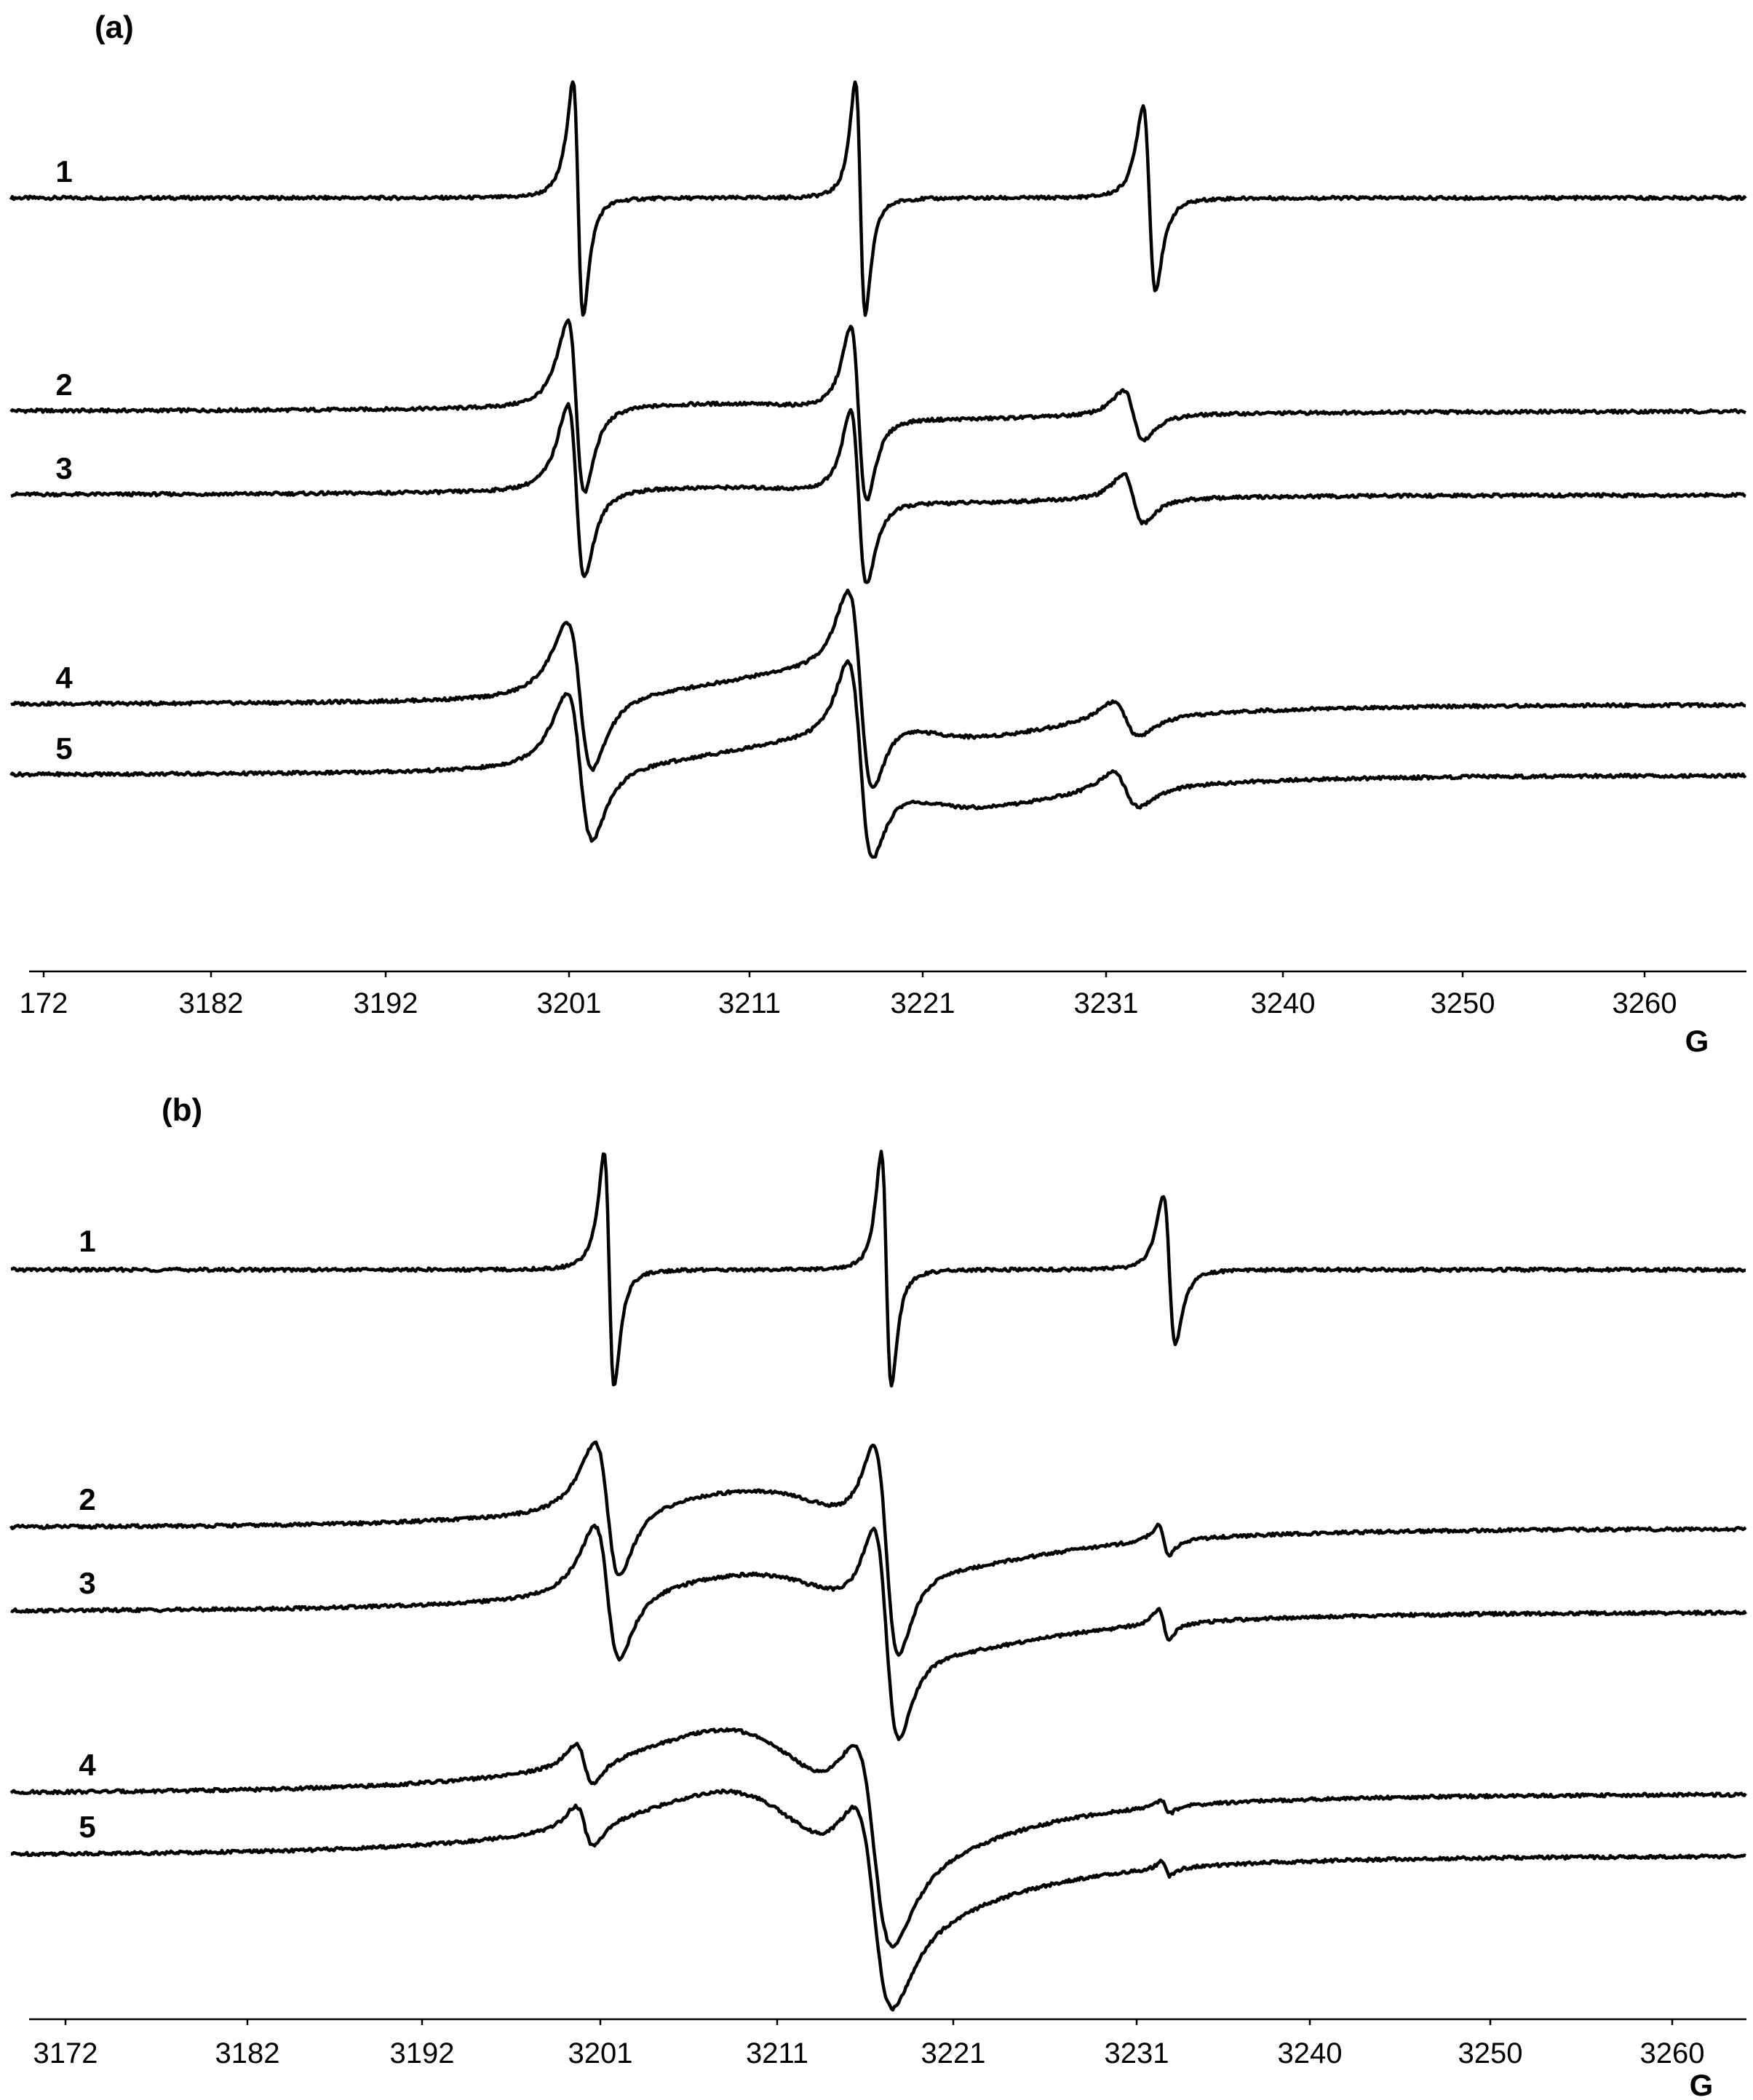  What do you see at coordinates (44, 1003) in the screenshot?
I see `x-tick-label: 172` at bounding box center [44, 1003].